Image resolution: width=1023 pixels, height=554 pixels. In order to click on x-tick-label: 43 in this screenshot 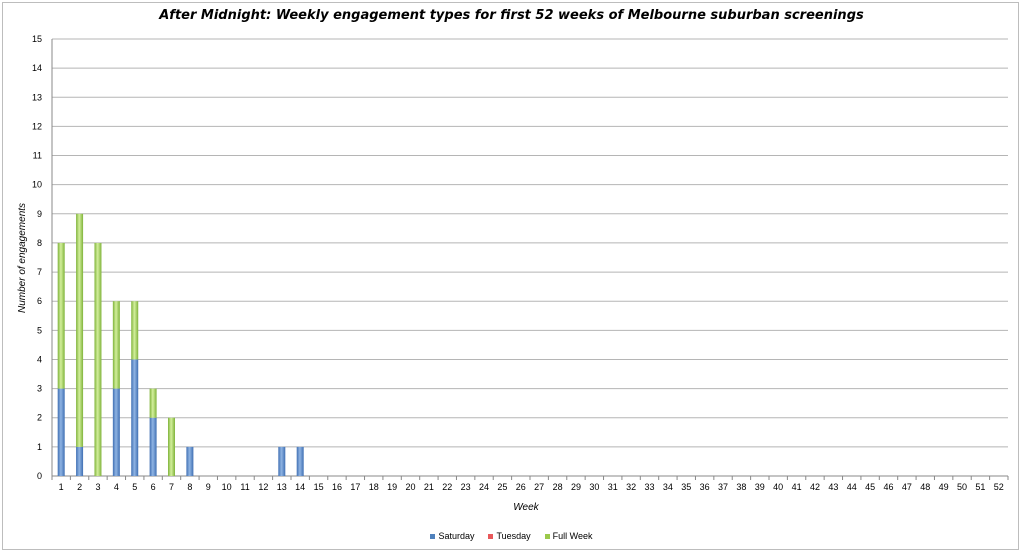, I will do `click(833, 487)`.